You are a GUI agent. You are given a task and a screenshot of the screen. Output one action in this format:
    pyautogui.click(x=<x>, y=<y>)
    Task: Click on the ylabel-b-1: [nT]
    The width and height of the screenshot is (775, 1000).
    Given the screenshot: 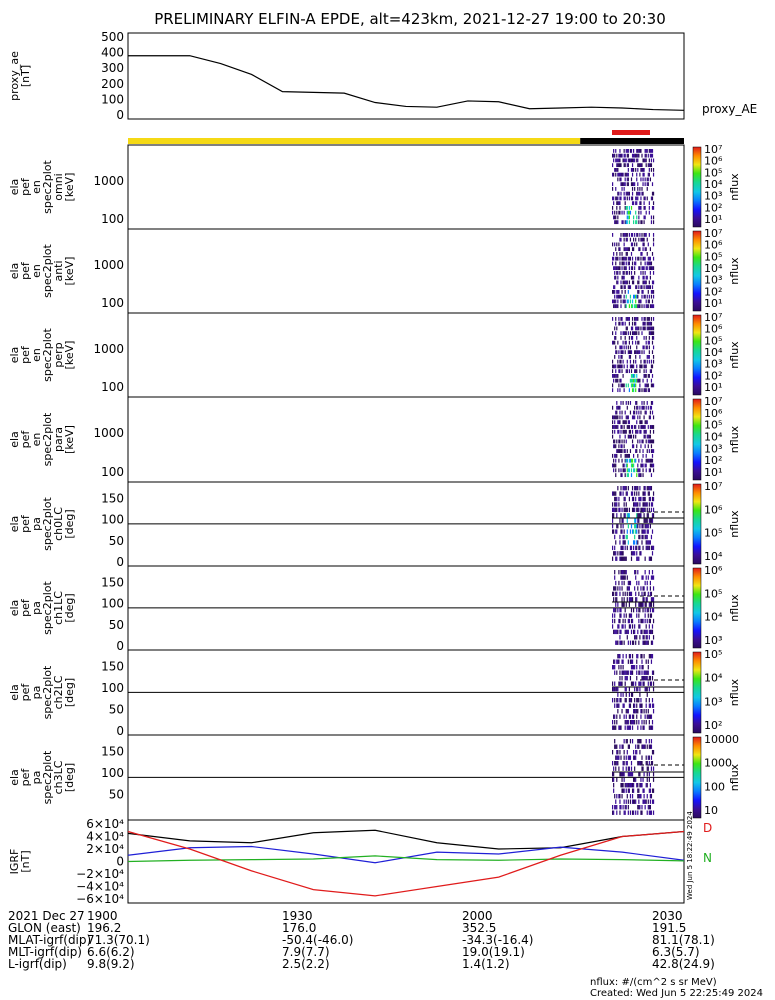 What is the action you would take?
    pyautogui.click(x=25, y=861)
    